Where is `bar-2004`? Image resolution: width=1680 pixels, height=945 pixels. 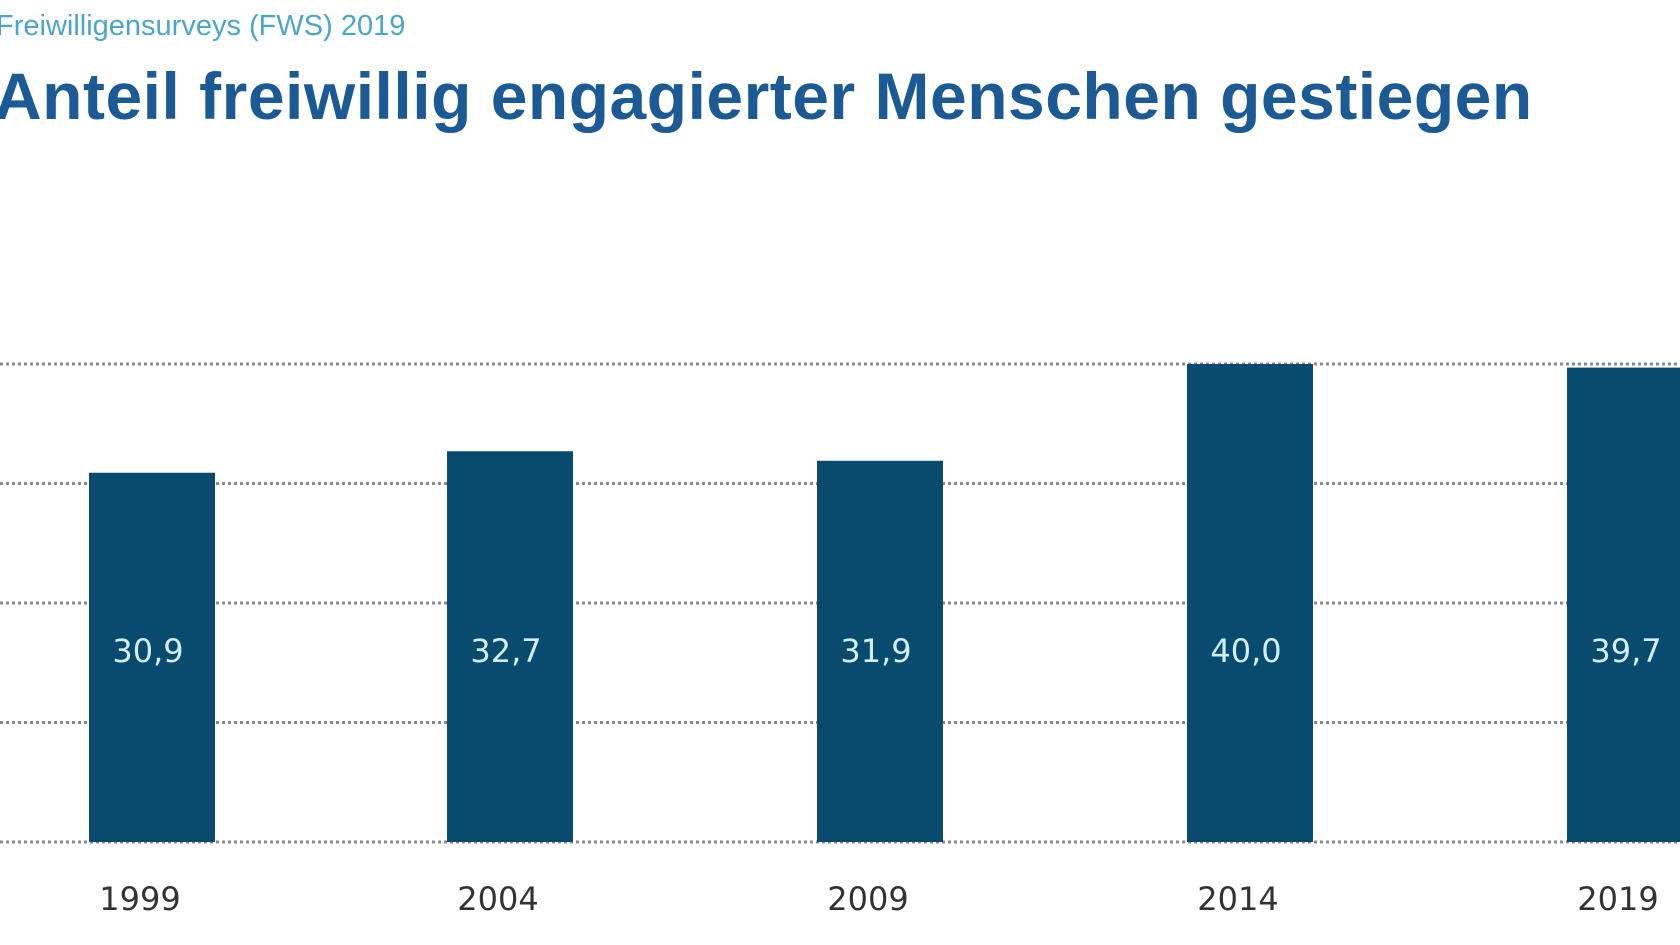
bar-2004 is located at coordinates (510, 646).